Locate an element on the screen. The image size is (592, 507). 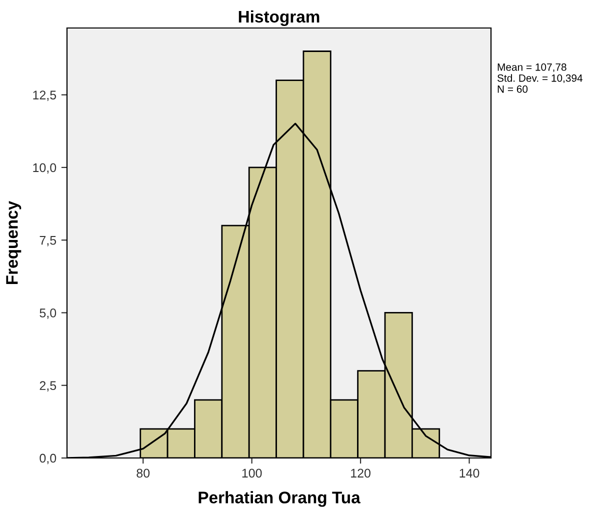
x-tick-label: 140 is located at coordinates (470, 473).